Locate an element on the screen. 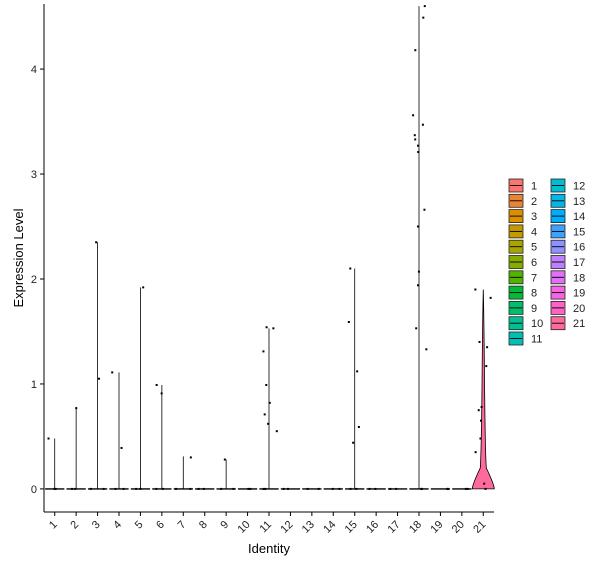 The height and width of the screenshot is (568, 600). legend-item-17: 17 is located at coordinates (567, 262).